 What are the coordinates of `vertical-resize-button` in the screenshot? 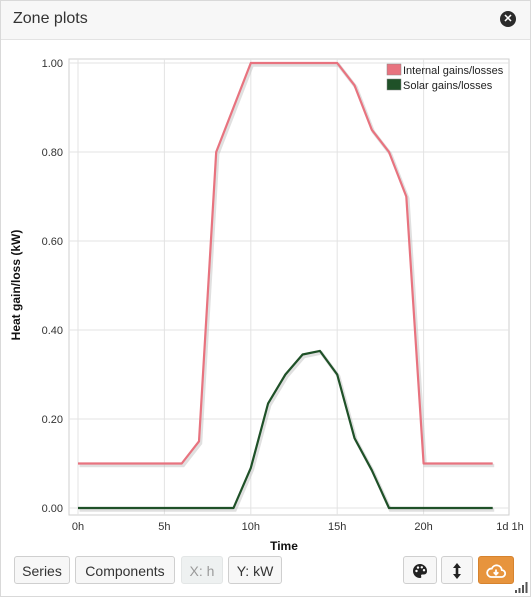 It's located at (457, 570).